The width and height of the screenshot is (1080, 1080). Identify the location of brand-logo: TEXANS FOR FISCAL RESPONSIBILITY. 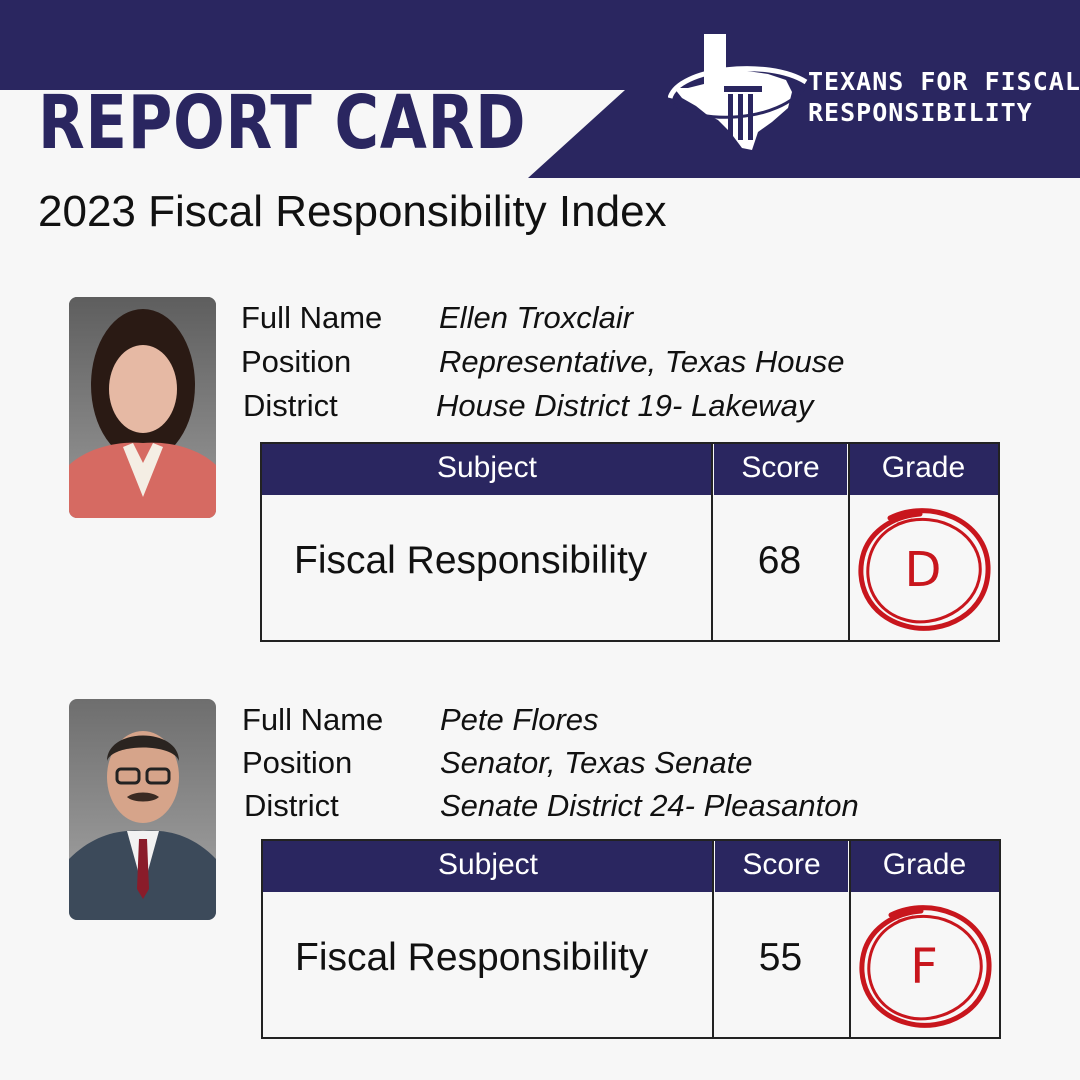
(874, 92).